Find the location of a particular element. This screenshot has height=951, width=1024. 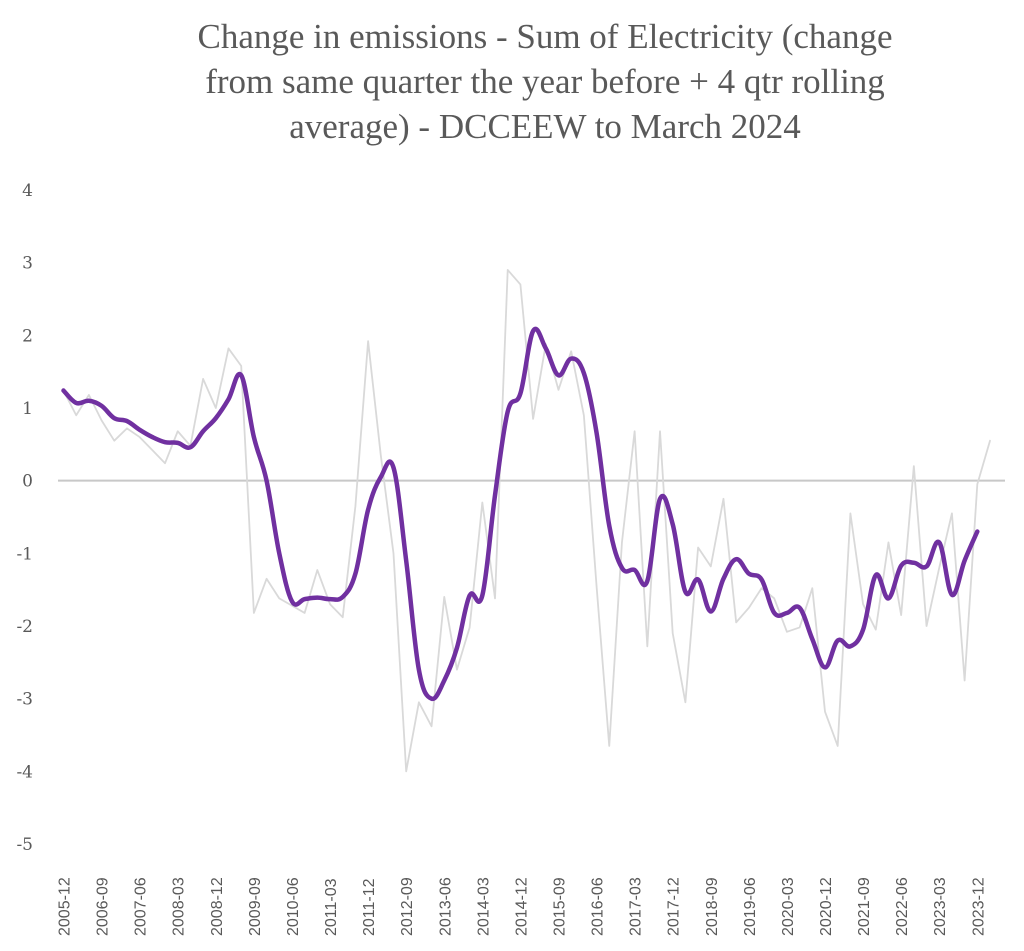

x-tick-label: 2023-12 is located at coordinates (978, 906).